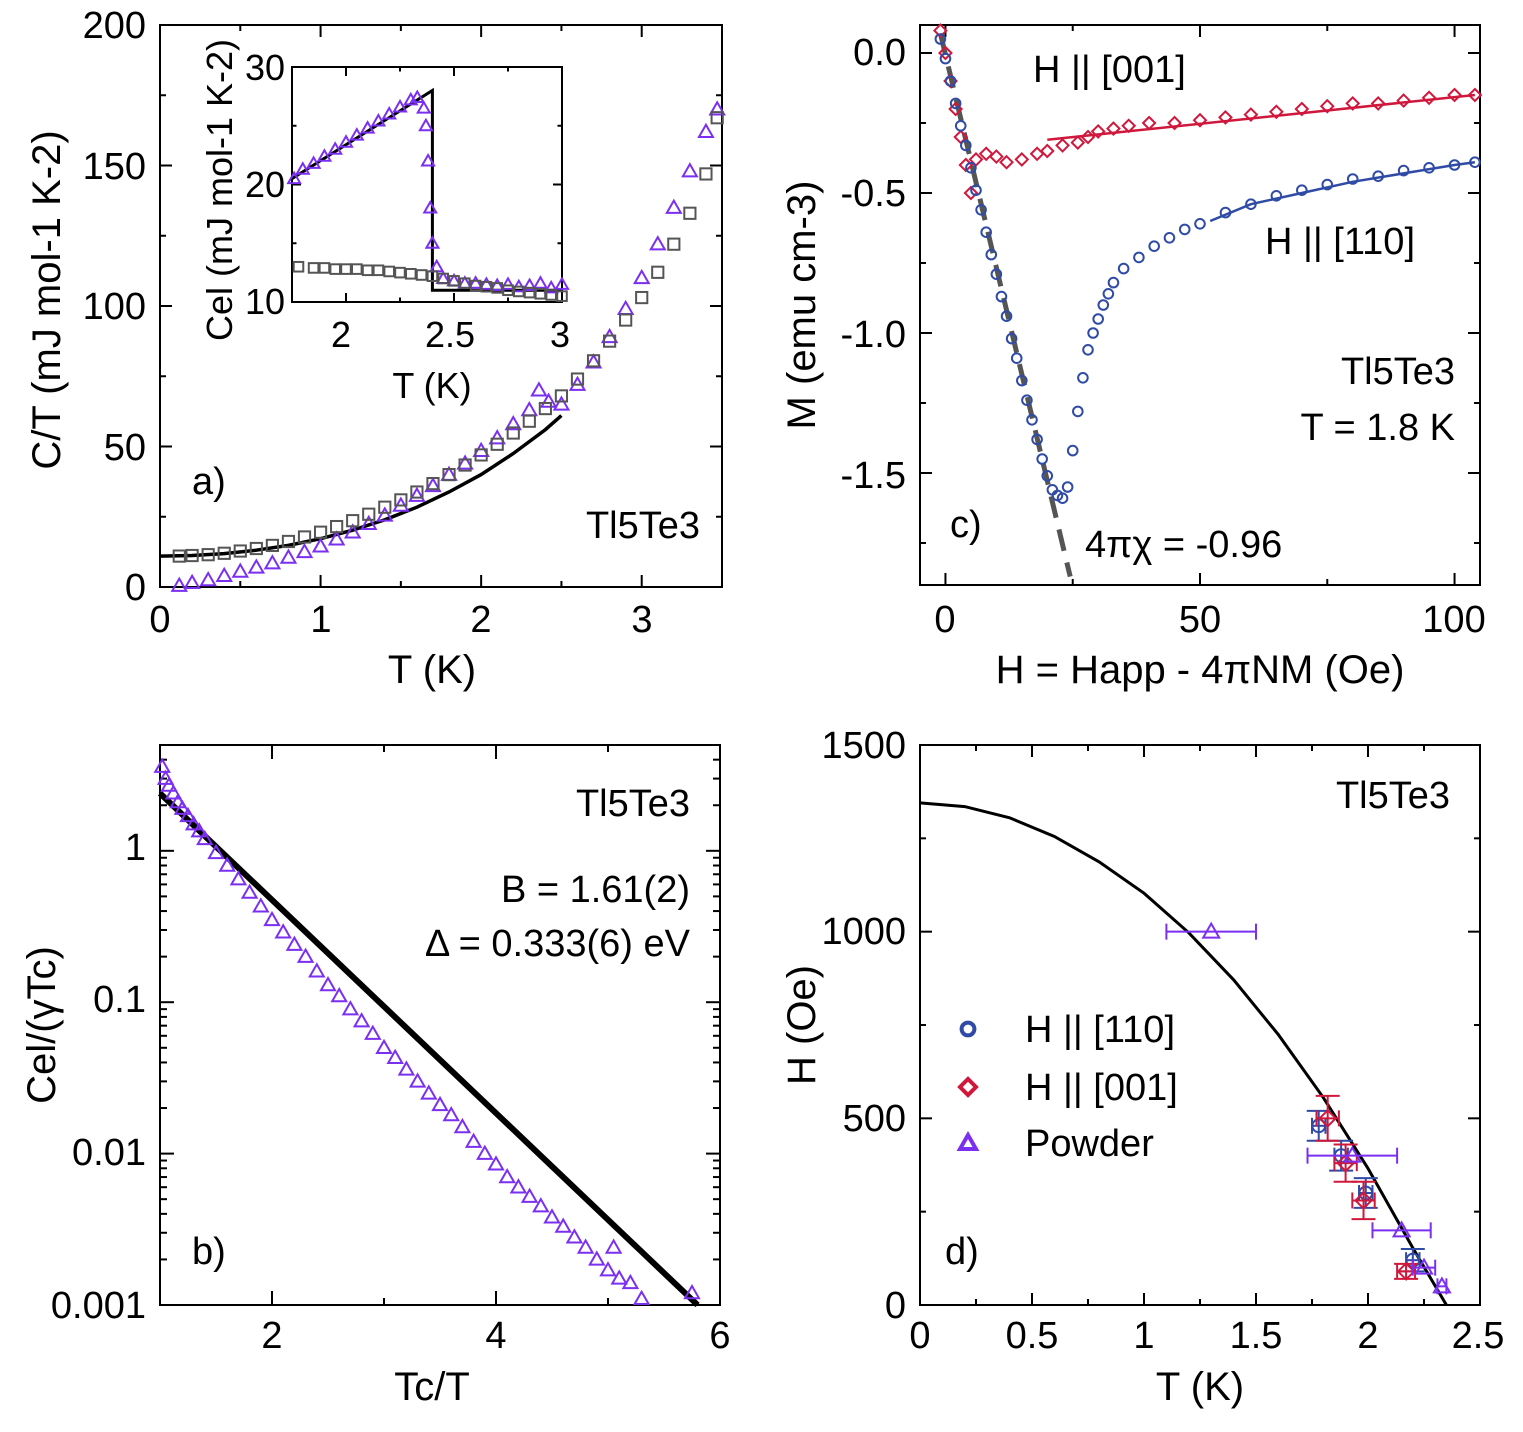 This screenshot has height=1432, width=1523. Describe the element at coordinates (1393, 796) in the screenshot. I see `panel-d-material: Tl5Te3` at that location.